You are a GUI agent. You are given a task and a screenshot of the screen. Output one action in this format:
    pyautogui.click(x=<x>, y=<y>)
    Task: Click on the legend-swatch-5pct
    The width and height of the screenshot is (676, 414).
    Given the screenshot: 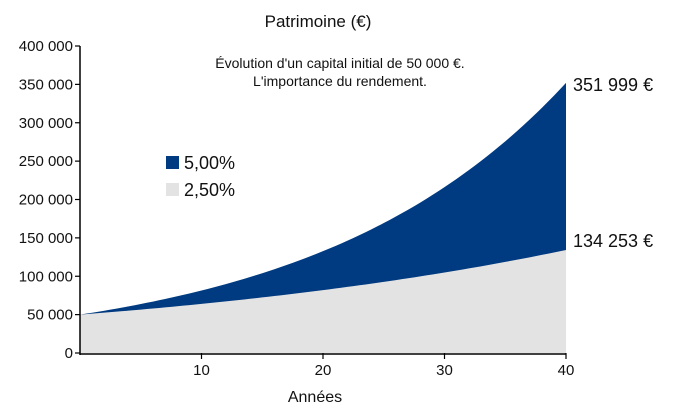 What is the action you would take?
    pyautogui.click(x=172, y=162)
    